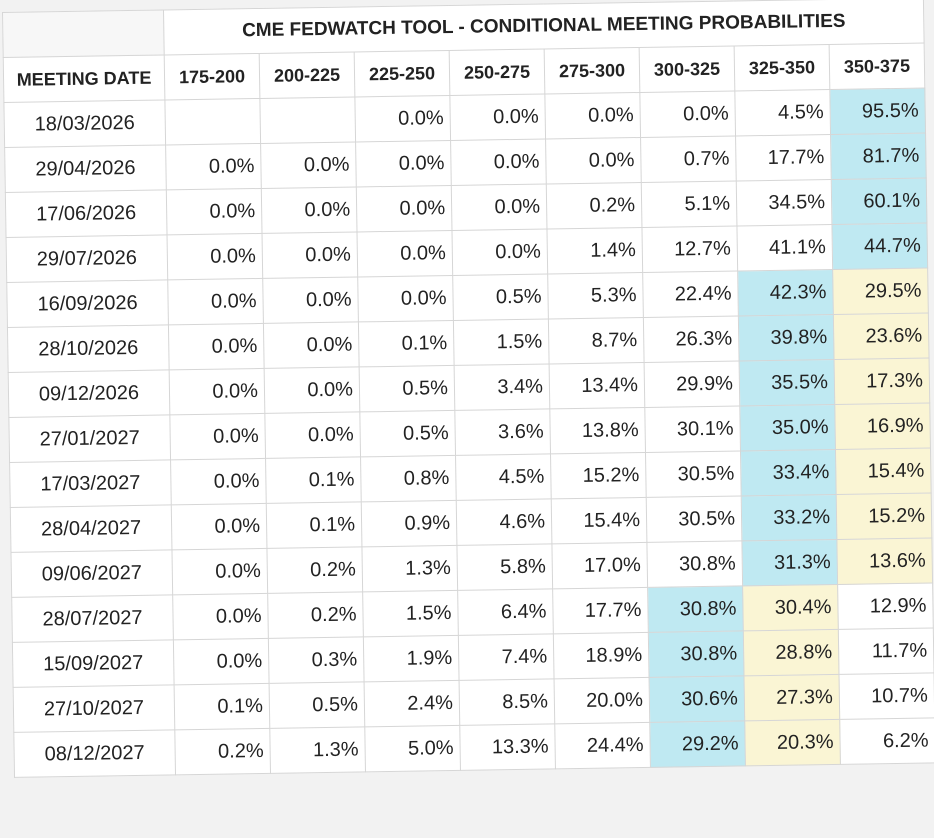  Describe the element at coordinates (85, 168) in the screenshot. I see `meeting-date-cell: 29/04/2026` at that location.